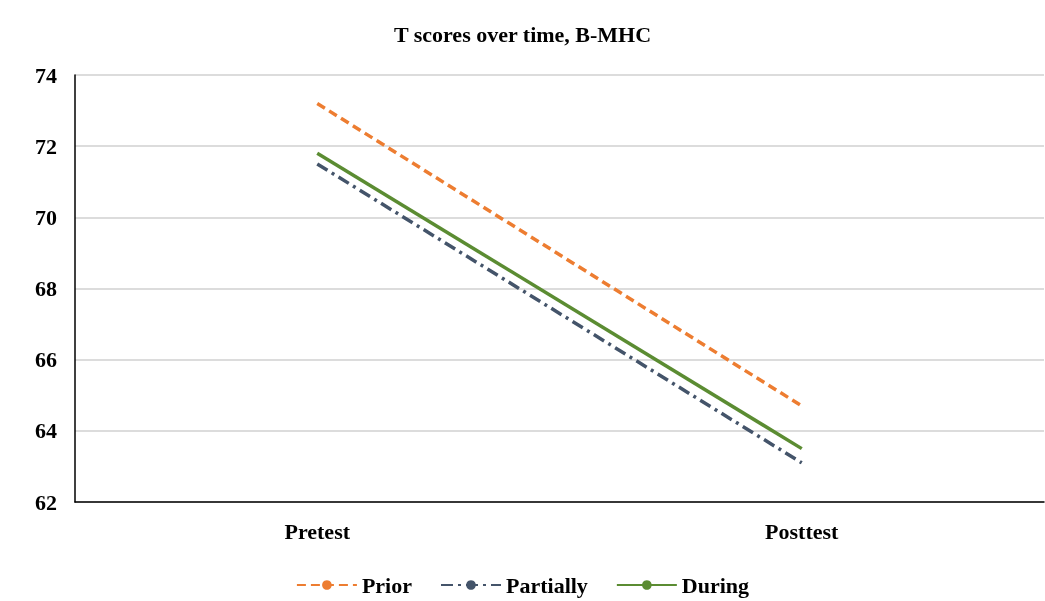 This screenshot has width=1045, height=601. I want to click on x-tick-label: Pretest, so click(317, 531).